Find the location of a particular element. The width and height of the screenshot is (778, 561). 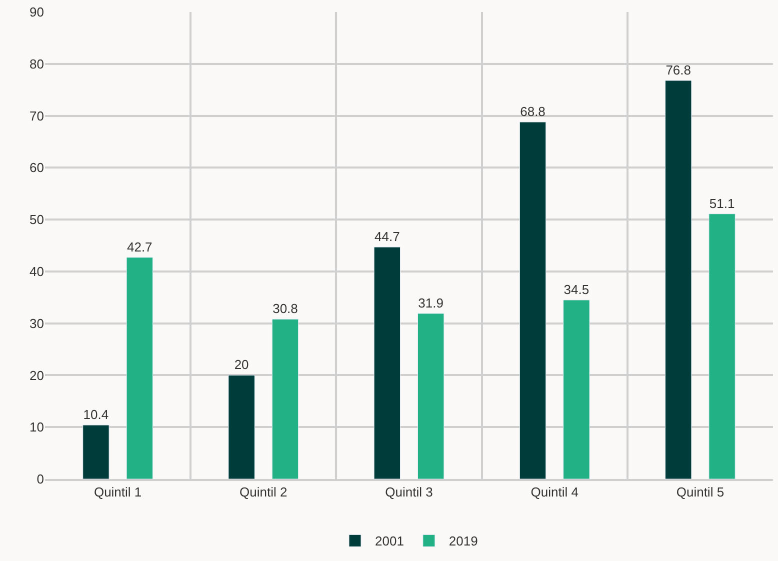

y-tick-label: 0 is located at coordinates (40, 479).